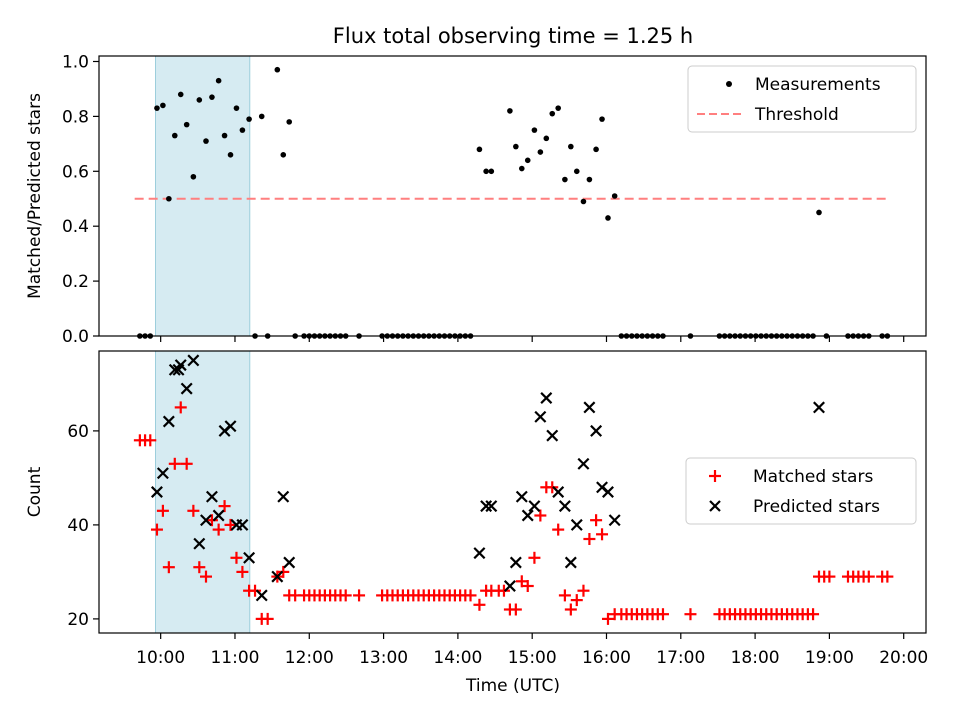 This screenshot has height=720, width=960. I want to click on bottom-legend-box, so click(801, 491).